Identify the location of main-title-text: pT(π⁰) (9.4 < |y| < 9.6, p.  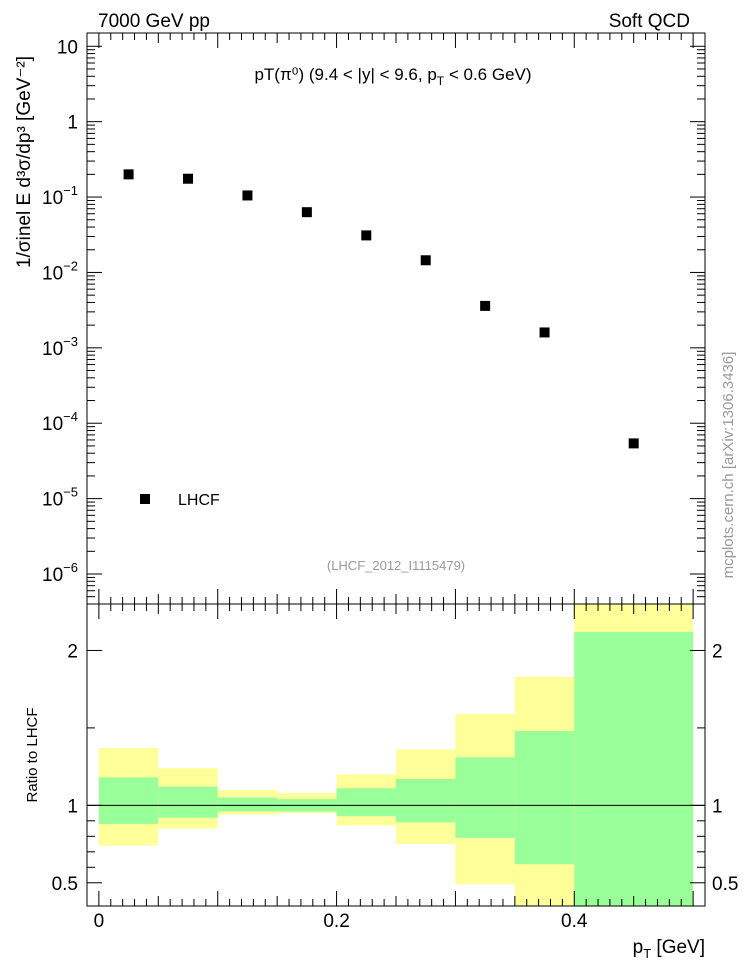
(345, 74).